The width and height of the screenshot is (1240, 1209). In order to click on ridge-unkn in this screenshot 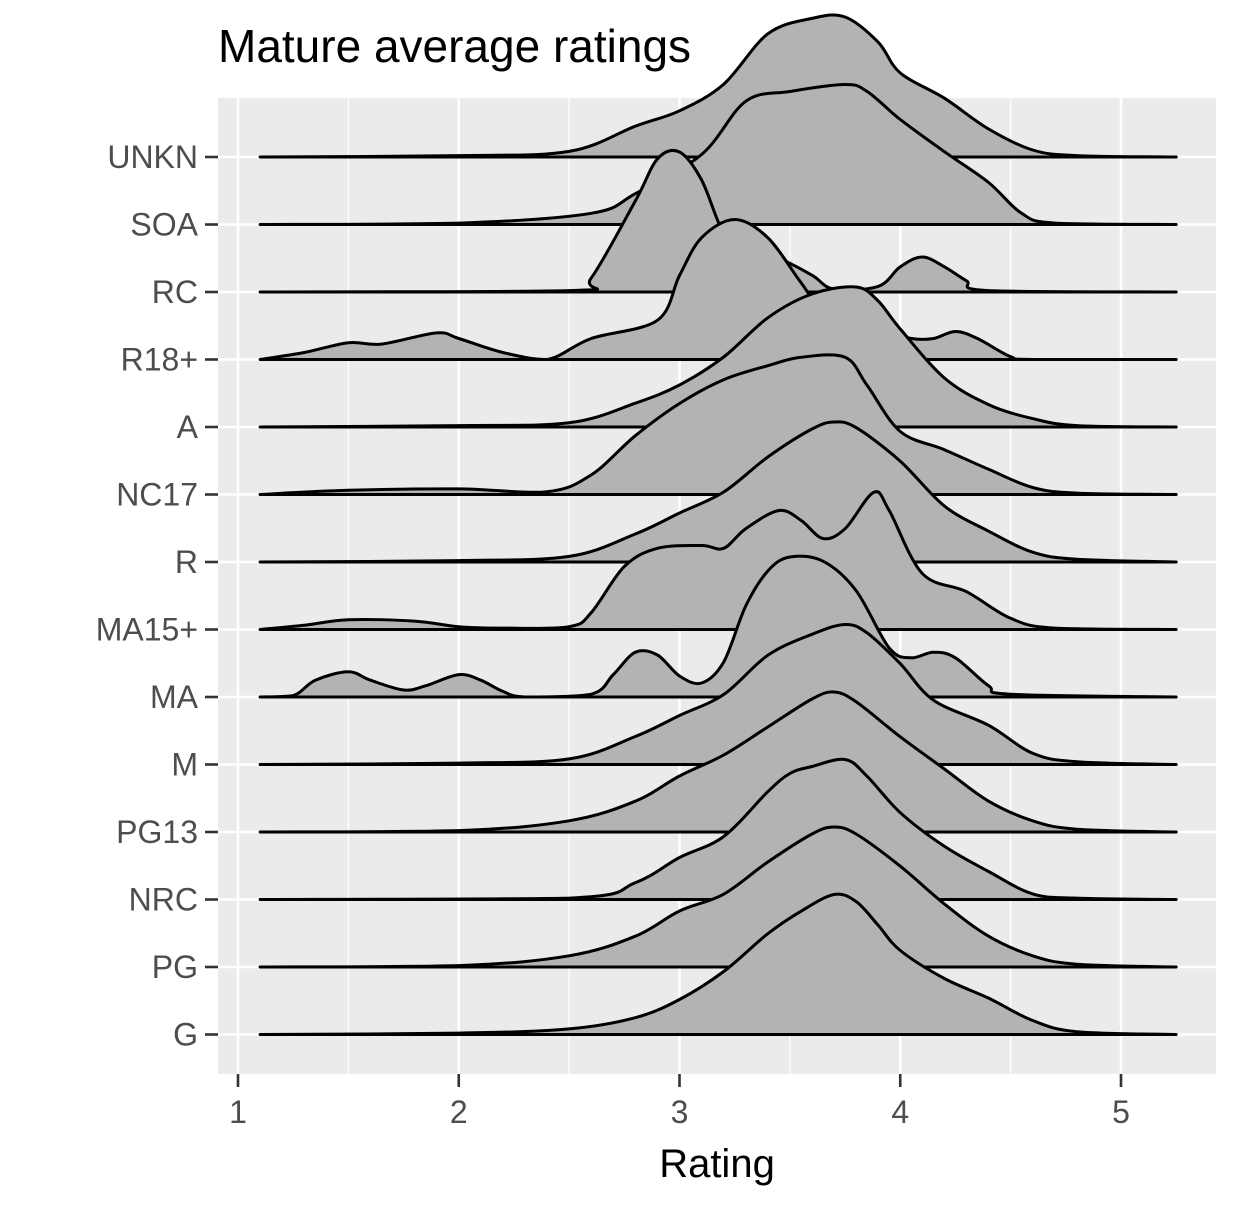, I will do `click(718, 86)`.